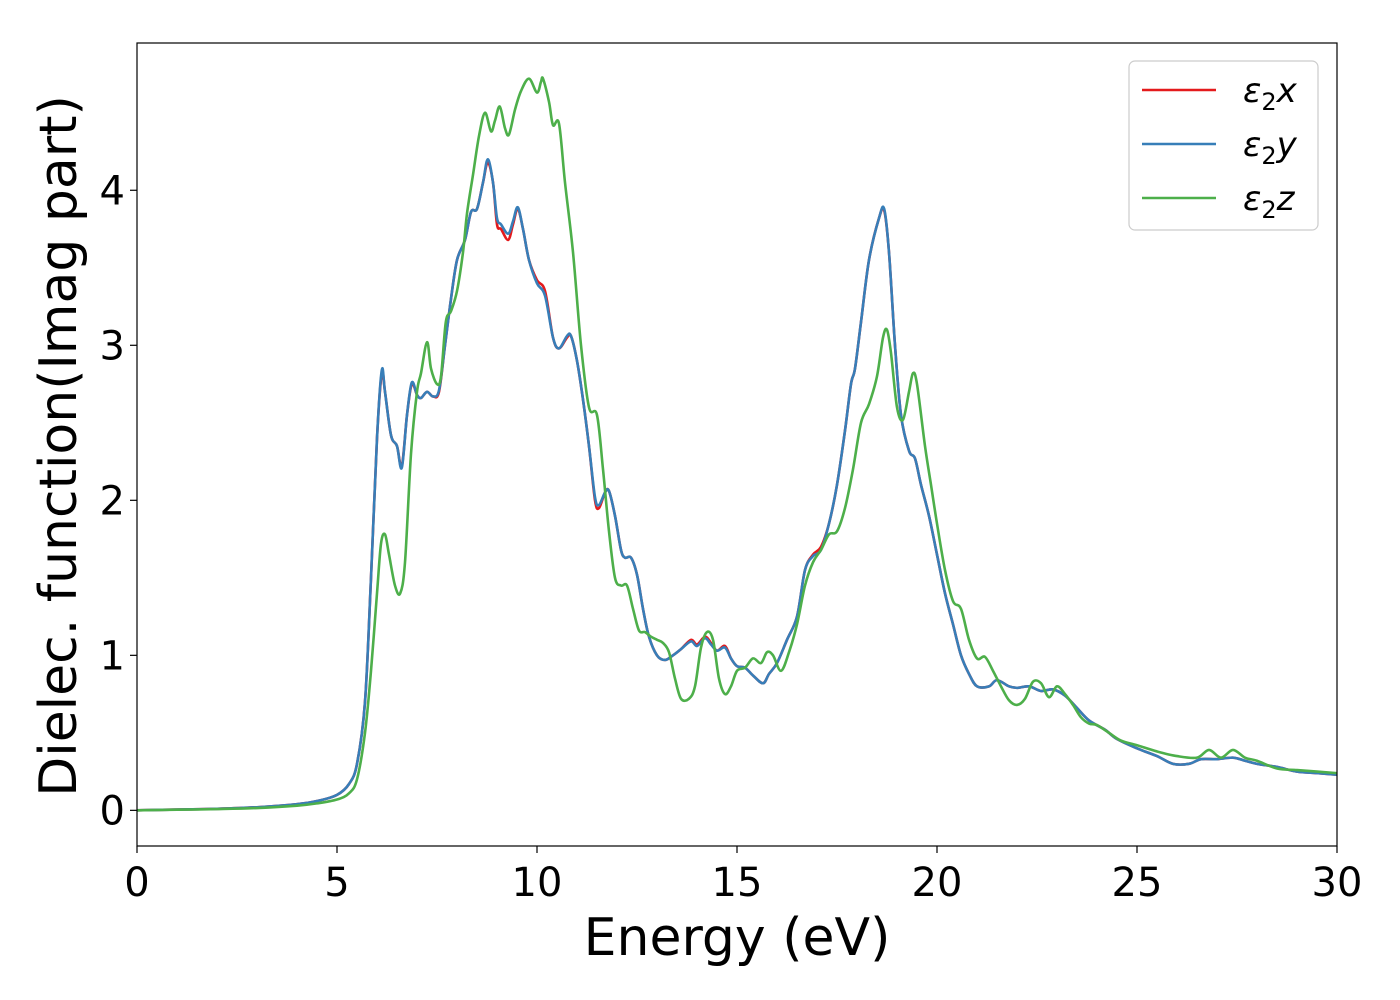 The width and height of the screenshot is (1400, 1000). Describe the element at coordinates (112, 811) in the screenshot. I see `y-tick-label: 0` at that location.